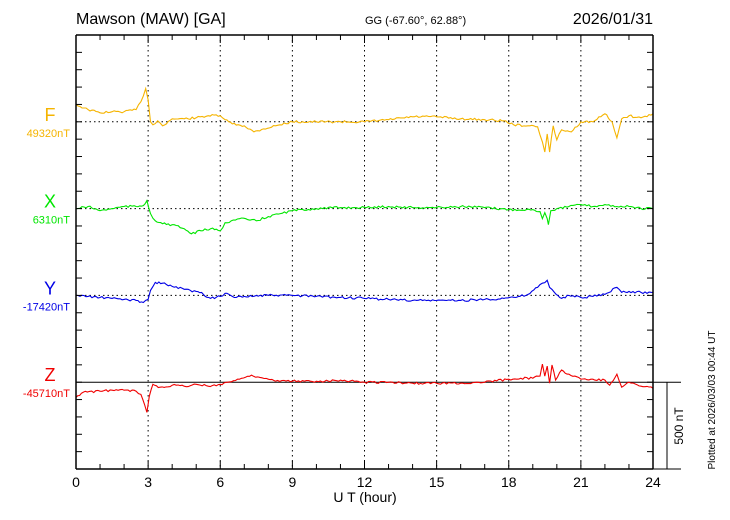  What do you see at coordinates (365, 482) in the screenshot?
I see `x-tick-label: 12` at bounding box center [365, 482].